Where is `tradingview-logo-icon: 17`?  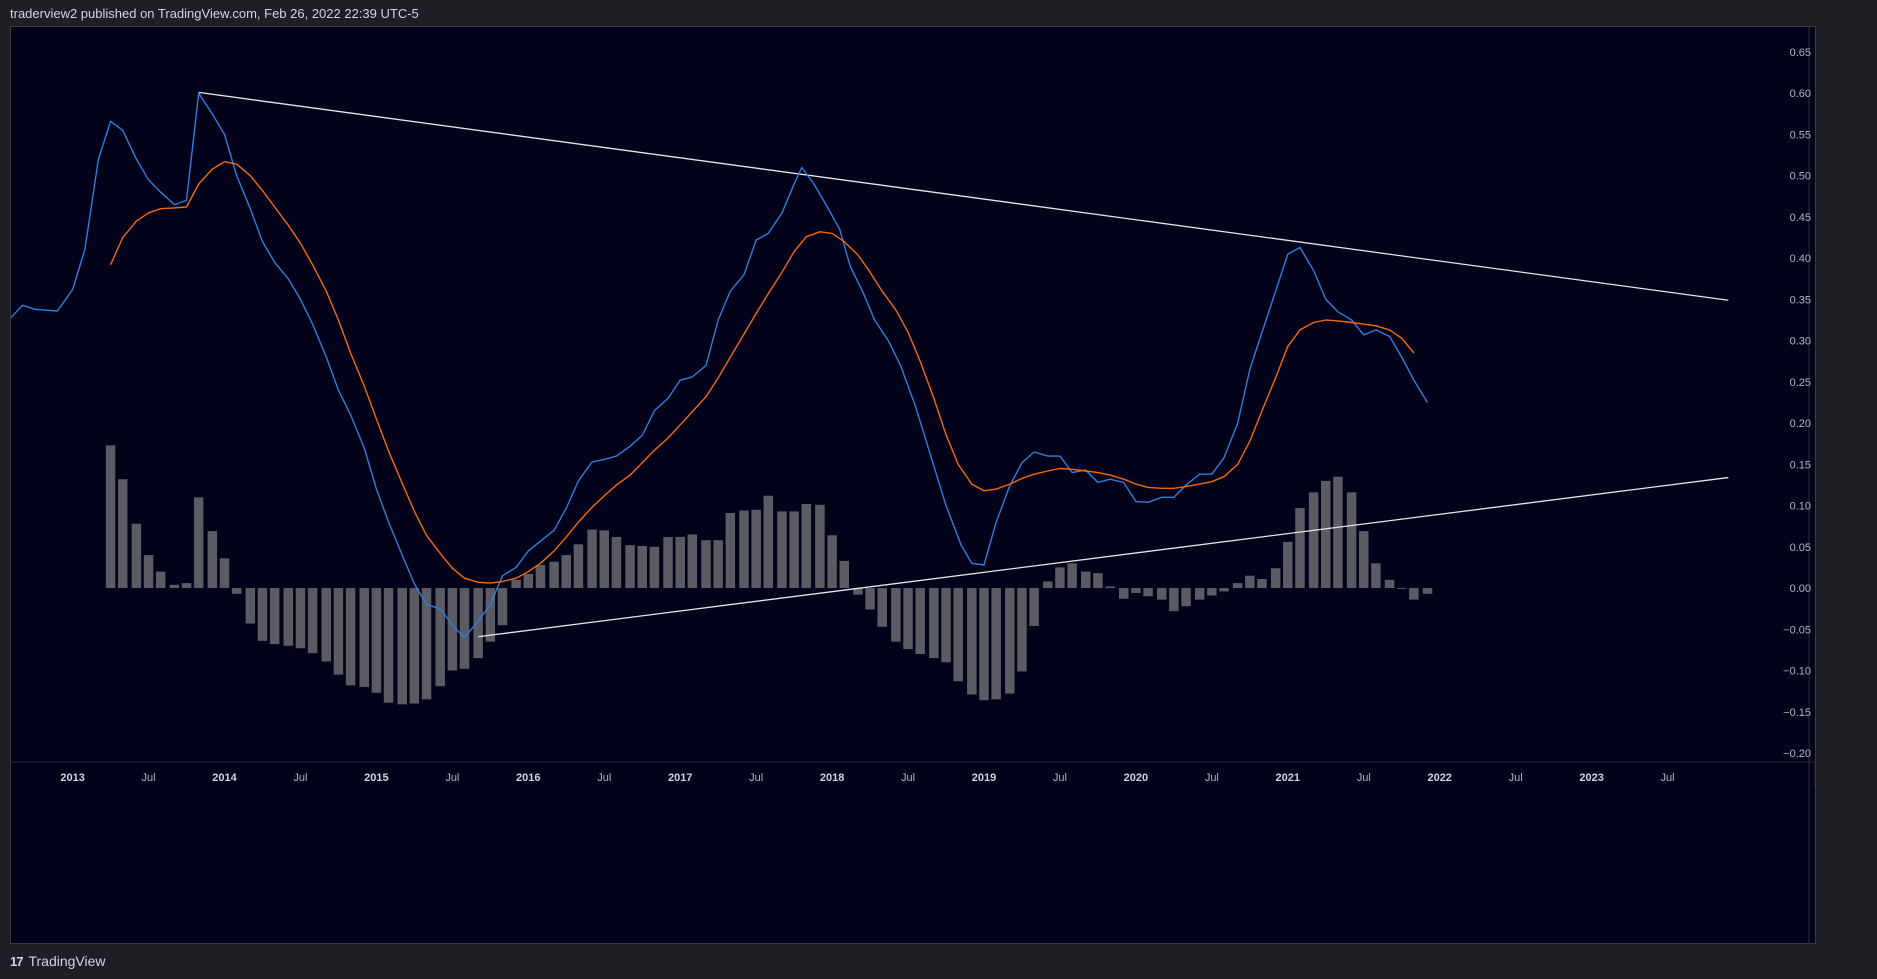 tradingview-logo-icon: 17 is located at coordinates (17, 961).